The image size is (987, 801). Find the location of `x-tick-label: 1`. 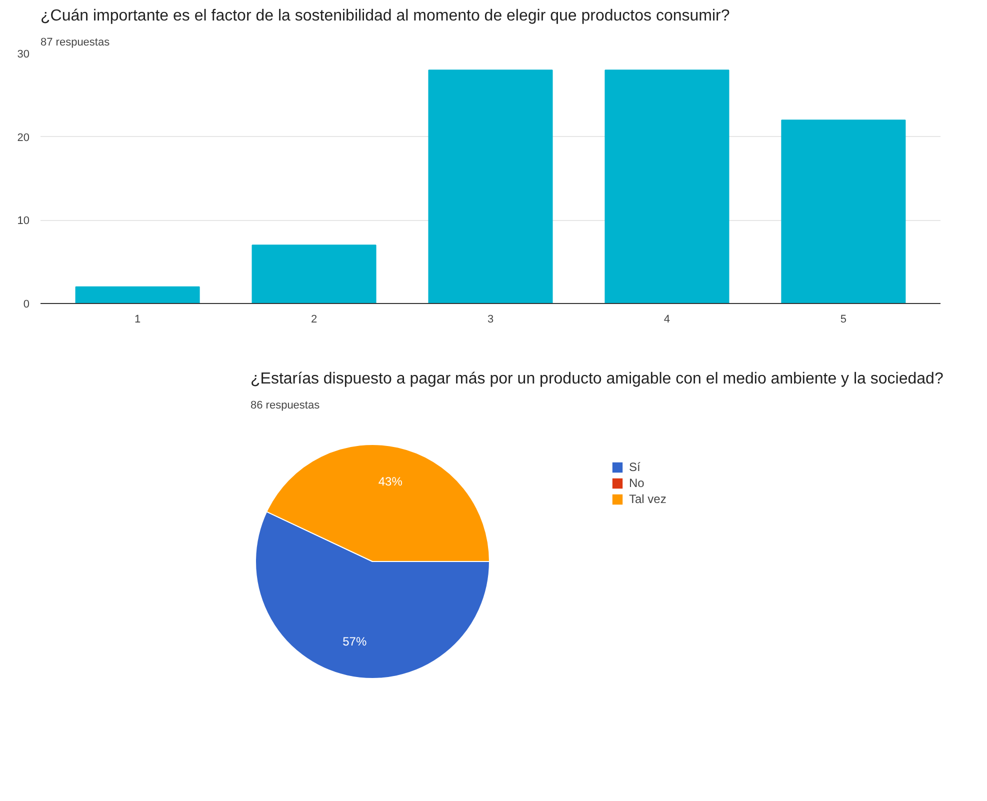

x-tick-label: 1 is located at coordinates (137, 320).